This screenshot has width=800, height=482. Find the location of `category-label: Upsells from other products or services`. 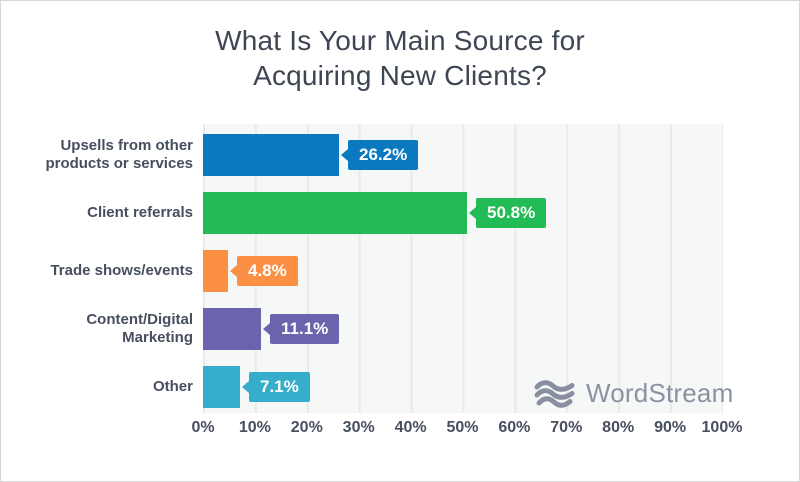

category-label: Upsells from other products or services is located at coordinates (119, 154).